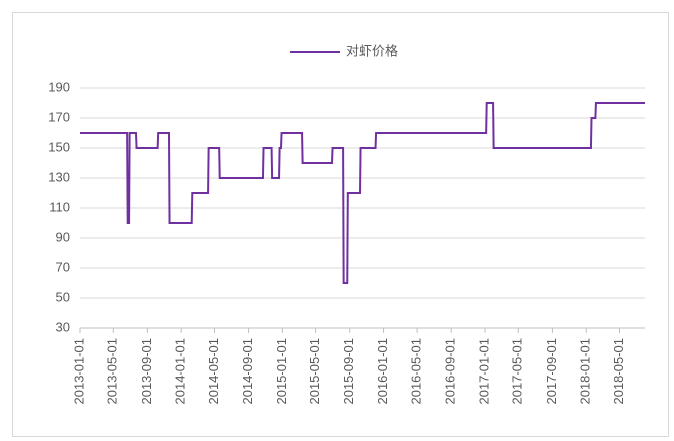 The height and width of the screenshot is (441, 674). What do you see at coordinates (63, 236) in the screenshot?
I see `y-tick-label: 90` at bounding box center [63, 236].